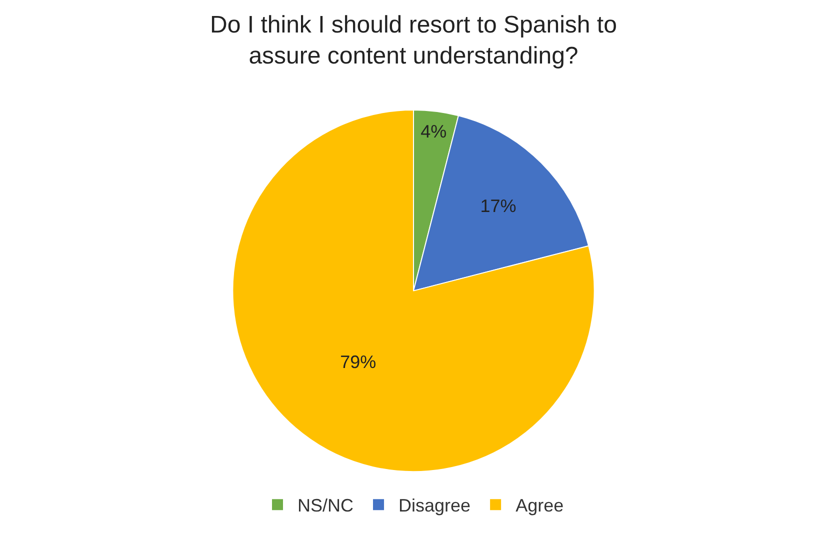  Describe the element at coordinates (434, 506) in the screenshot. I see `legend-label: Disagree` at that location.